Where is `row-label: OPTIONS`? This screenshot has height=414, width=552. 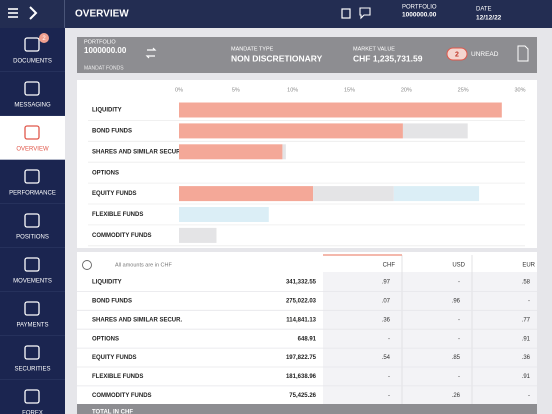
row-label: OPTIONS is located at coordinates (105, 339).